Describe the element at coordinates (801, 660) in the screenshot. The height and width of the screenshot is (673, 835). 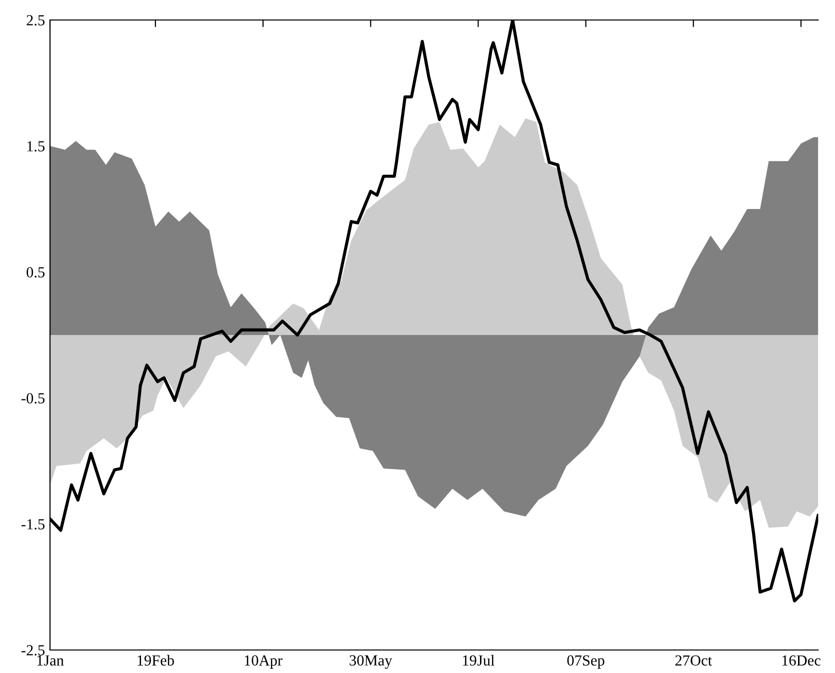
I see `x-tick-label: 16Dec` at that location.